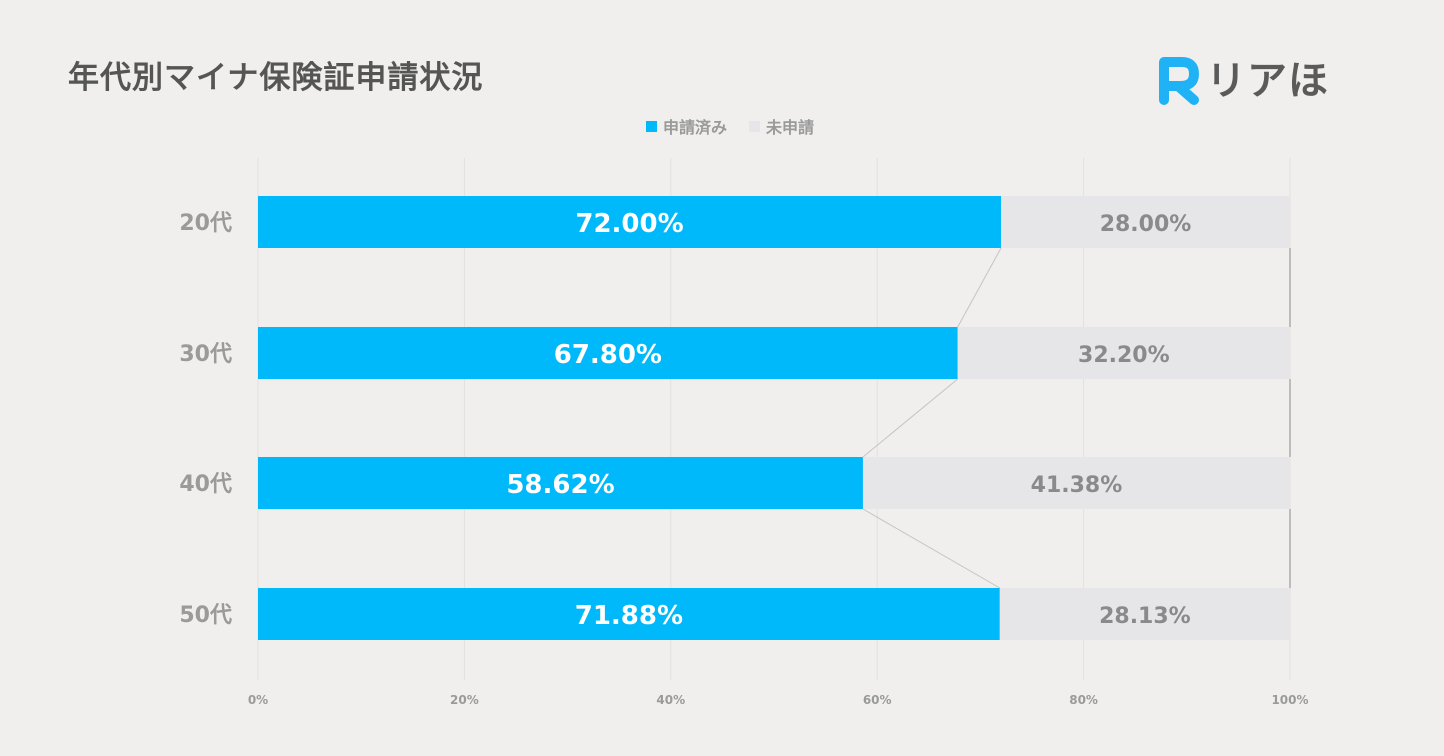 Image resolution: width=1444 pixels, height=756 pixels. I want to click on data-label-applied: 67.80%, so click(608, 355).